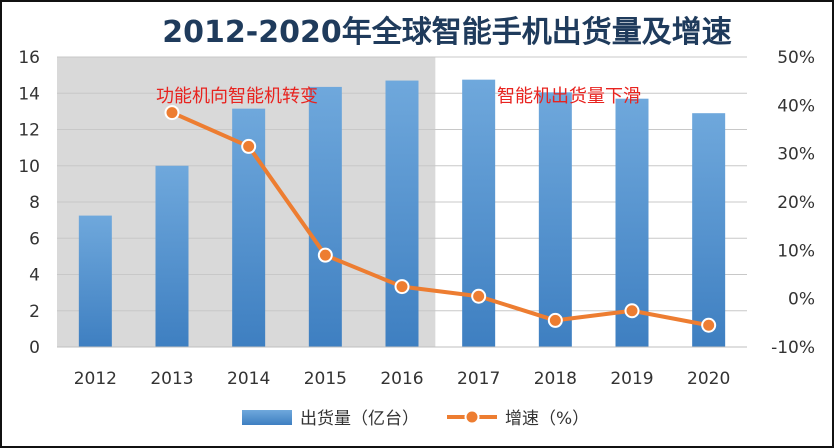 This screenshot has width=834, height=448. What do you see at coordinates (796, 155) in the screenshot?
I see `y-right-tick-label: 30%` at bounding box center [796, 155].